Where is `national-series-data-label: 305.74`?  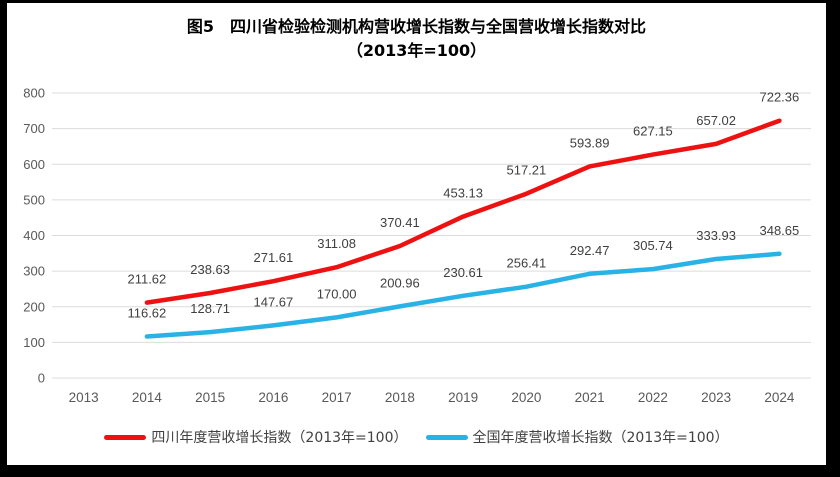 national-series-data-label: 305.74 is located at coordinates (653, 245).